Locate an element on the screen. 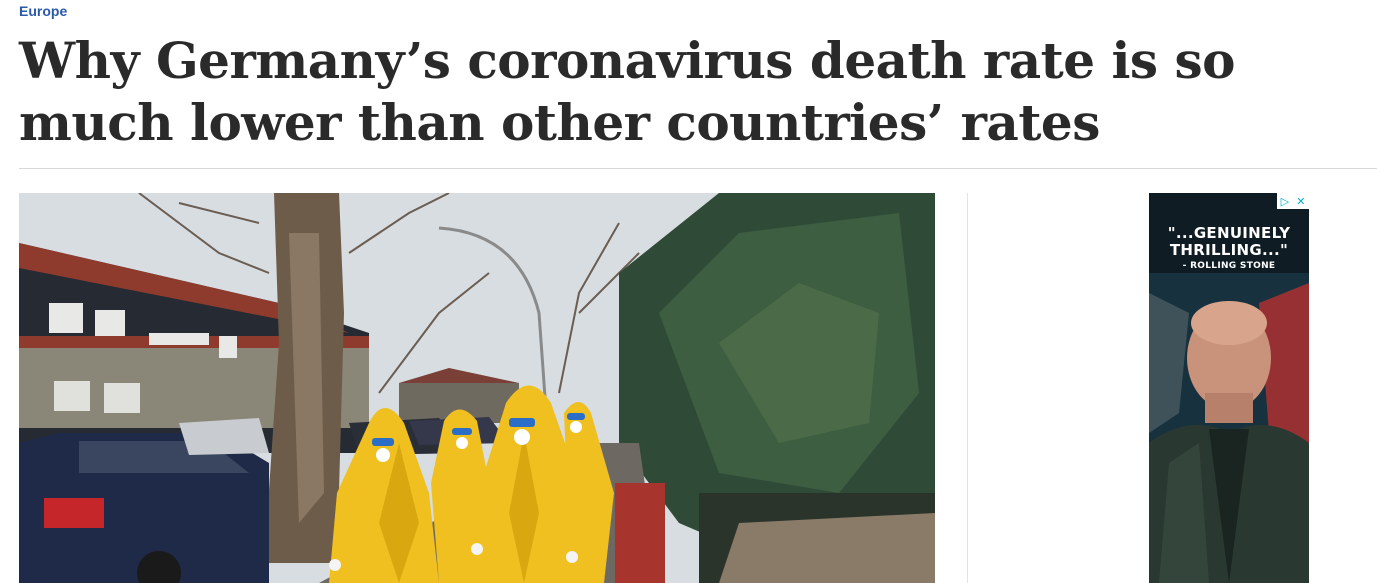 The image size is (1377, 583). ad-quote-line-1: "...GENUINELY is located at coordinates (1229, 233).